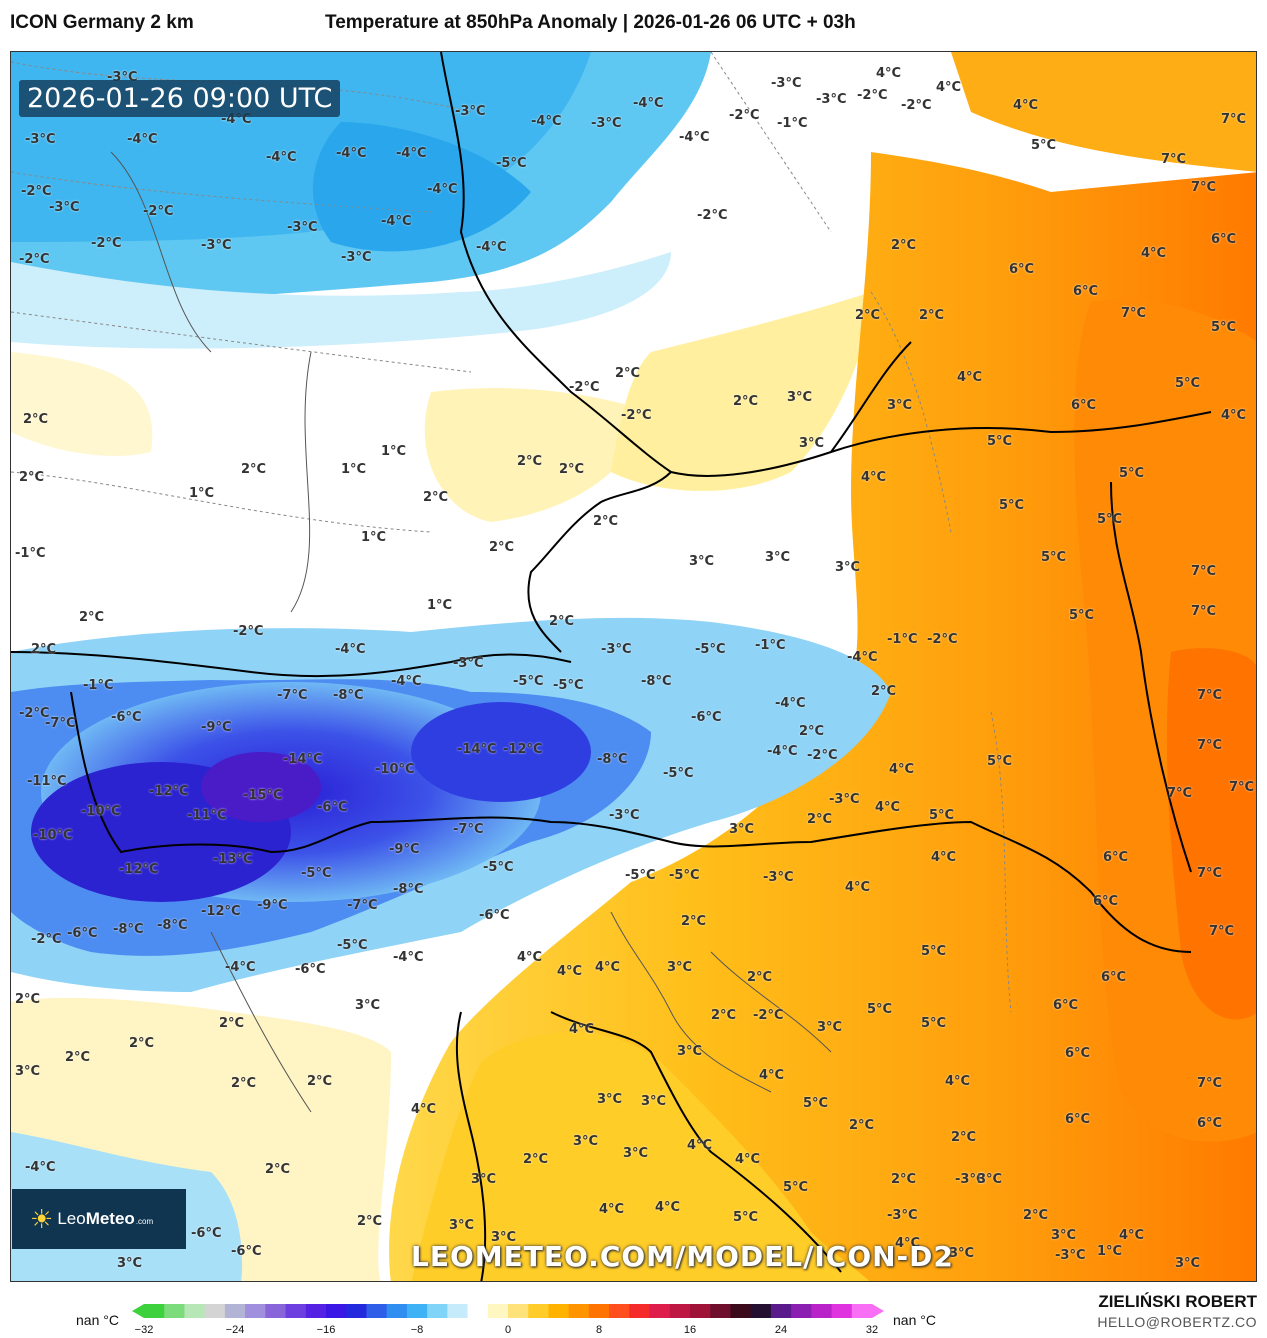 This screenshot has width=1267, height=1338. What do you see at coordinates (1177, 1322) in the screenshot?
I see `author-email: HELLO@ROBERTZ.CO` at bounding box center [1177, 1322].